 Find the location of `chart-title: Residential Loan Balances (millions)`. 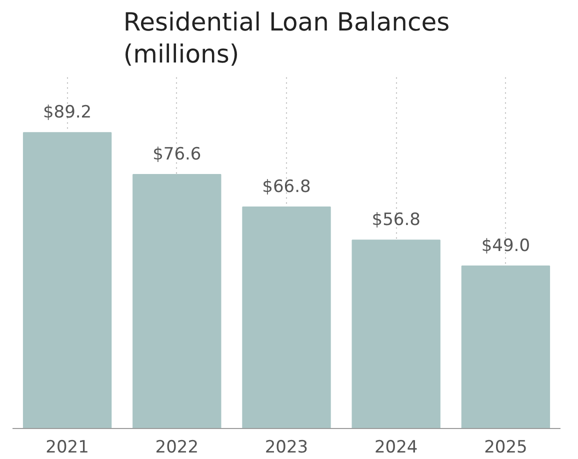

chart-title: Residential Loan Balances (millions) is located at coordinates (286, 38).